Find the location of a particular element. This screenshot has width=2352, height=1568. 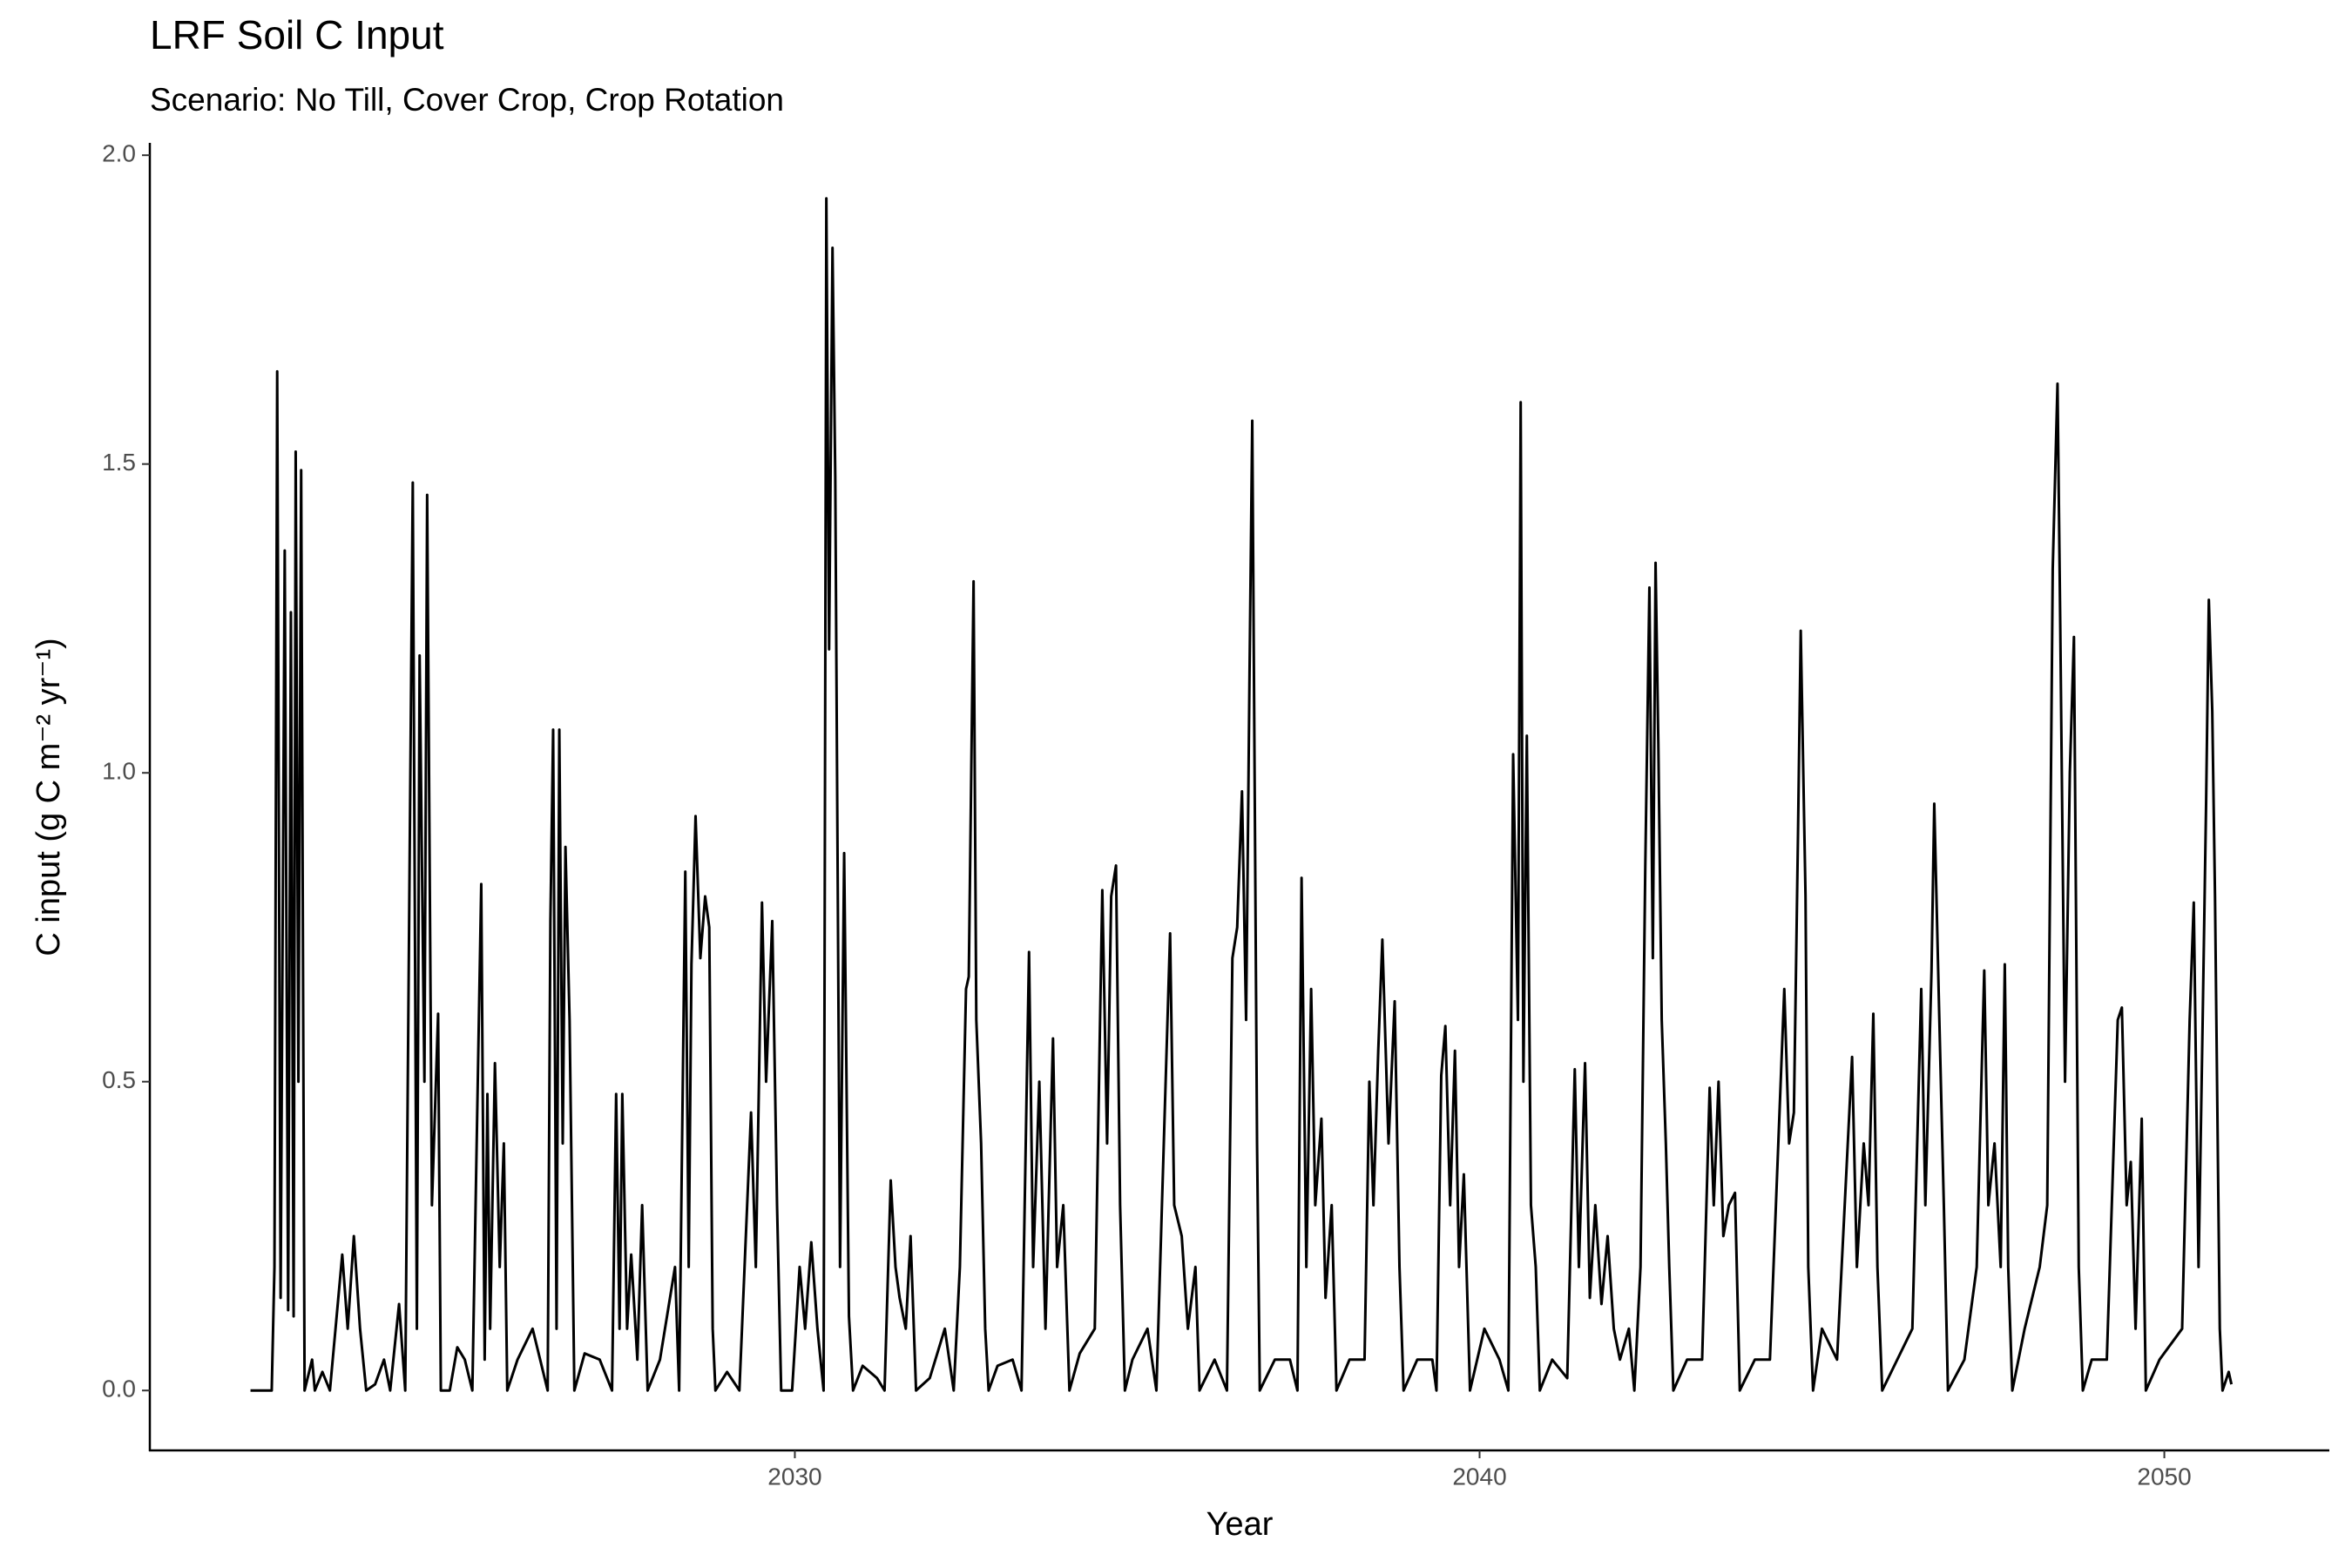

y-tick-label: 0.0 is located at coordinates (119, 1388).